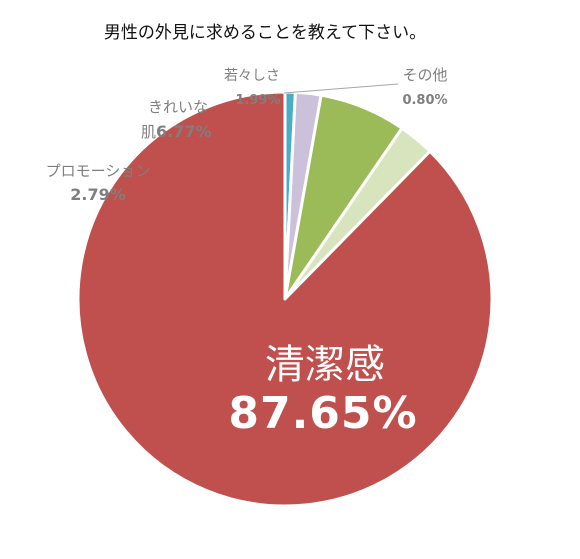 The height and width of the screenshot is (559, 580). I want to click on slice-label-seiketsukan: 清潔感, so click(325, 365).